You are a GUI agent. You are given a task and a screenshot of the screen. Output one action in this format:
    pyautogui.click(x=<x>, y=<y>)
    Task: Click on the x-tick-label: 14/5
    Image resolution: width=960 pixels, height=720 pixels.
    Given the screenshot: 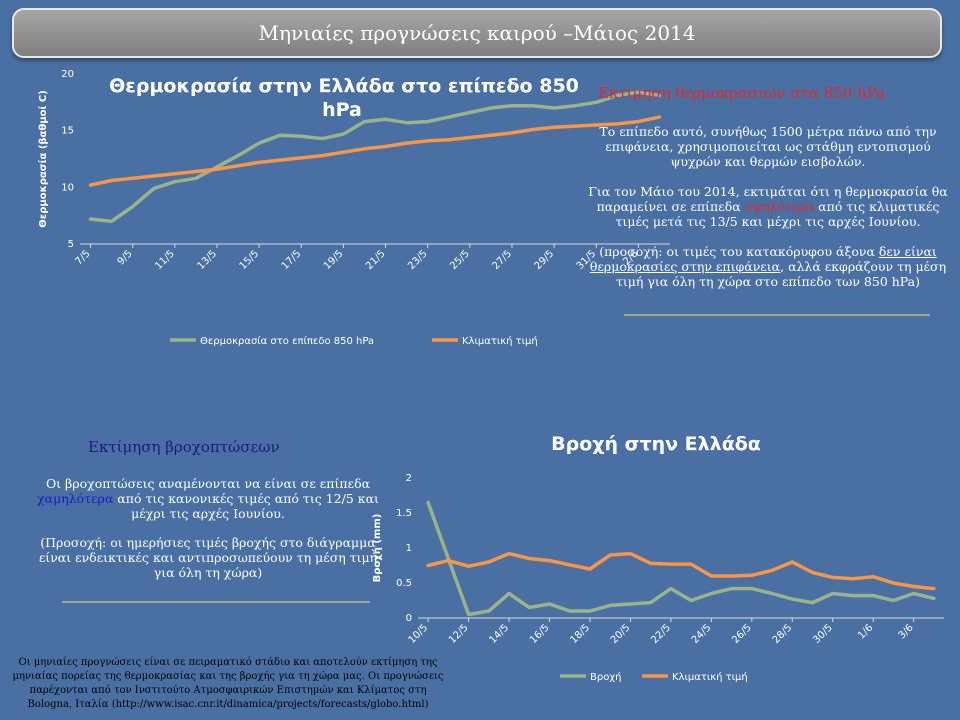 What is the action you would take?
    pyautogui.click(x=499, y=634)
    